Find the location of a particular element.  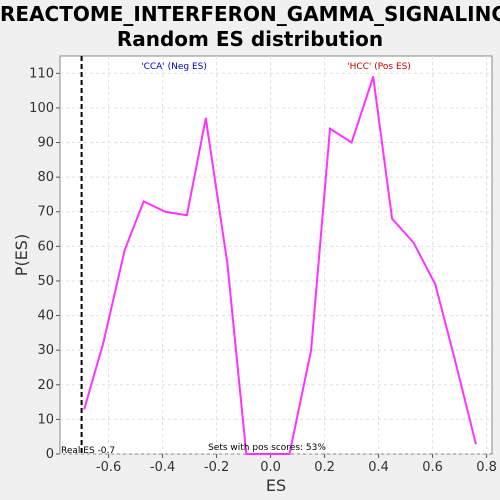

neg-es-label: 'CCA' (Neg ES) is located at coordinates (174, 67).